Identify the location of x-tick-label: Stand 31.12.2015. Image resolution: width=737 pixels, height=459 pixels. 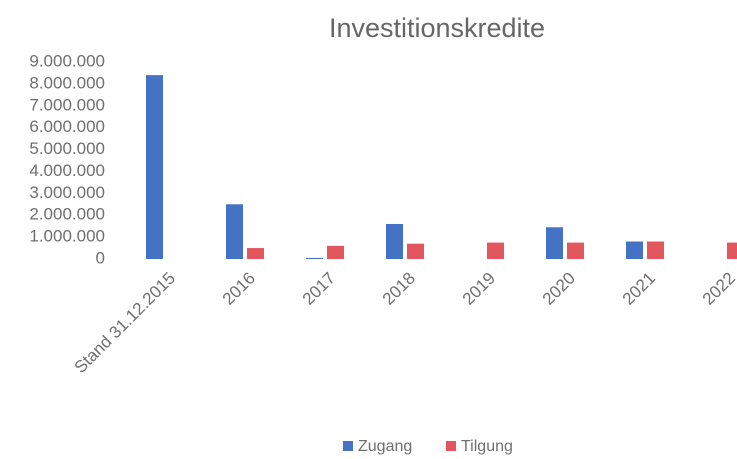
(125, 323).